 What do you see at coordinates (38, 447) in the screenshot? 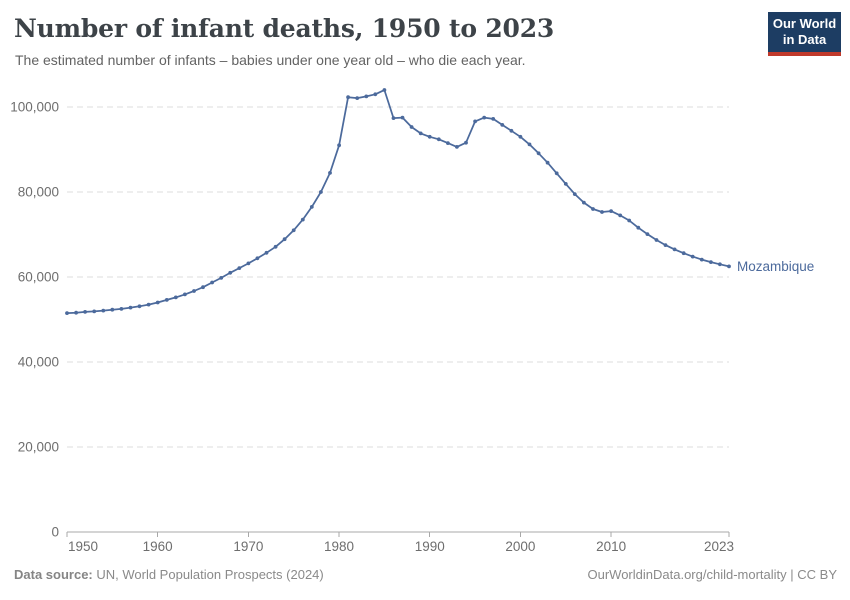
I see `y-tick-label: 20,000` at bounding box center [38, 447].